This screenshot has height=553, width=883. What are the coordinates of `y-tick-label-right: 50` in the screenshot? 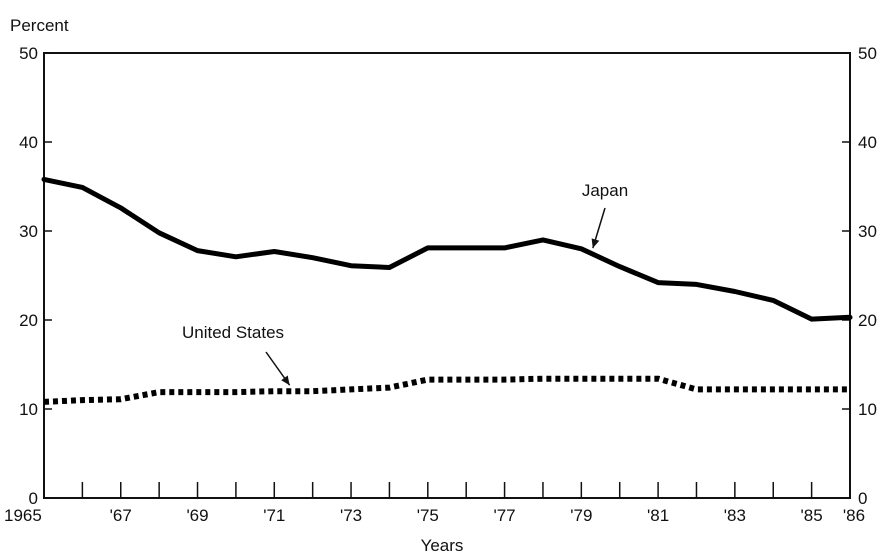 It's located at (867, 53).